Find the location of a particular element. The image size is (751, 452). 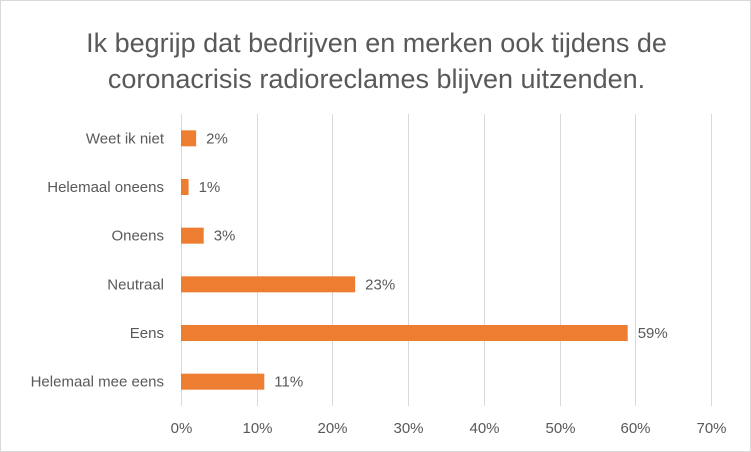

x-tick-label-0: 0% is located at coordinates (182, 428).